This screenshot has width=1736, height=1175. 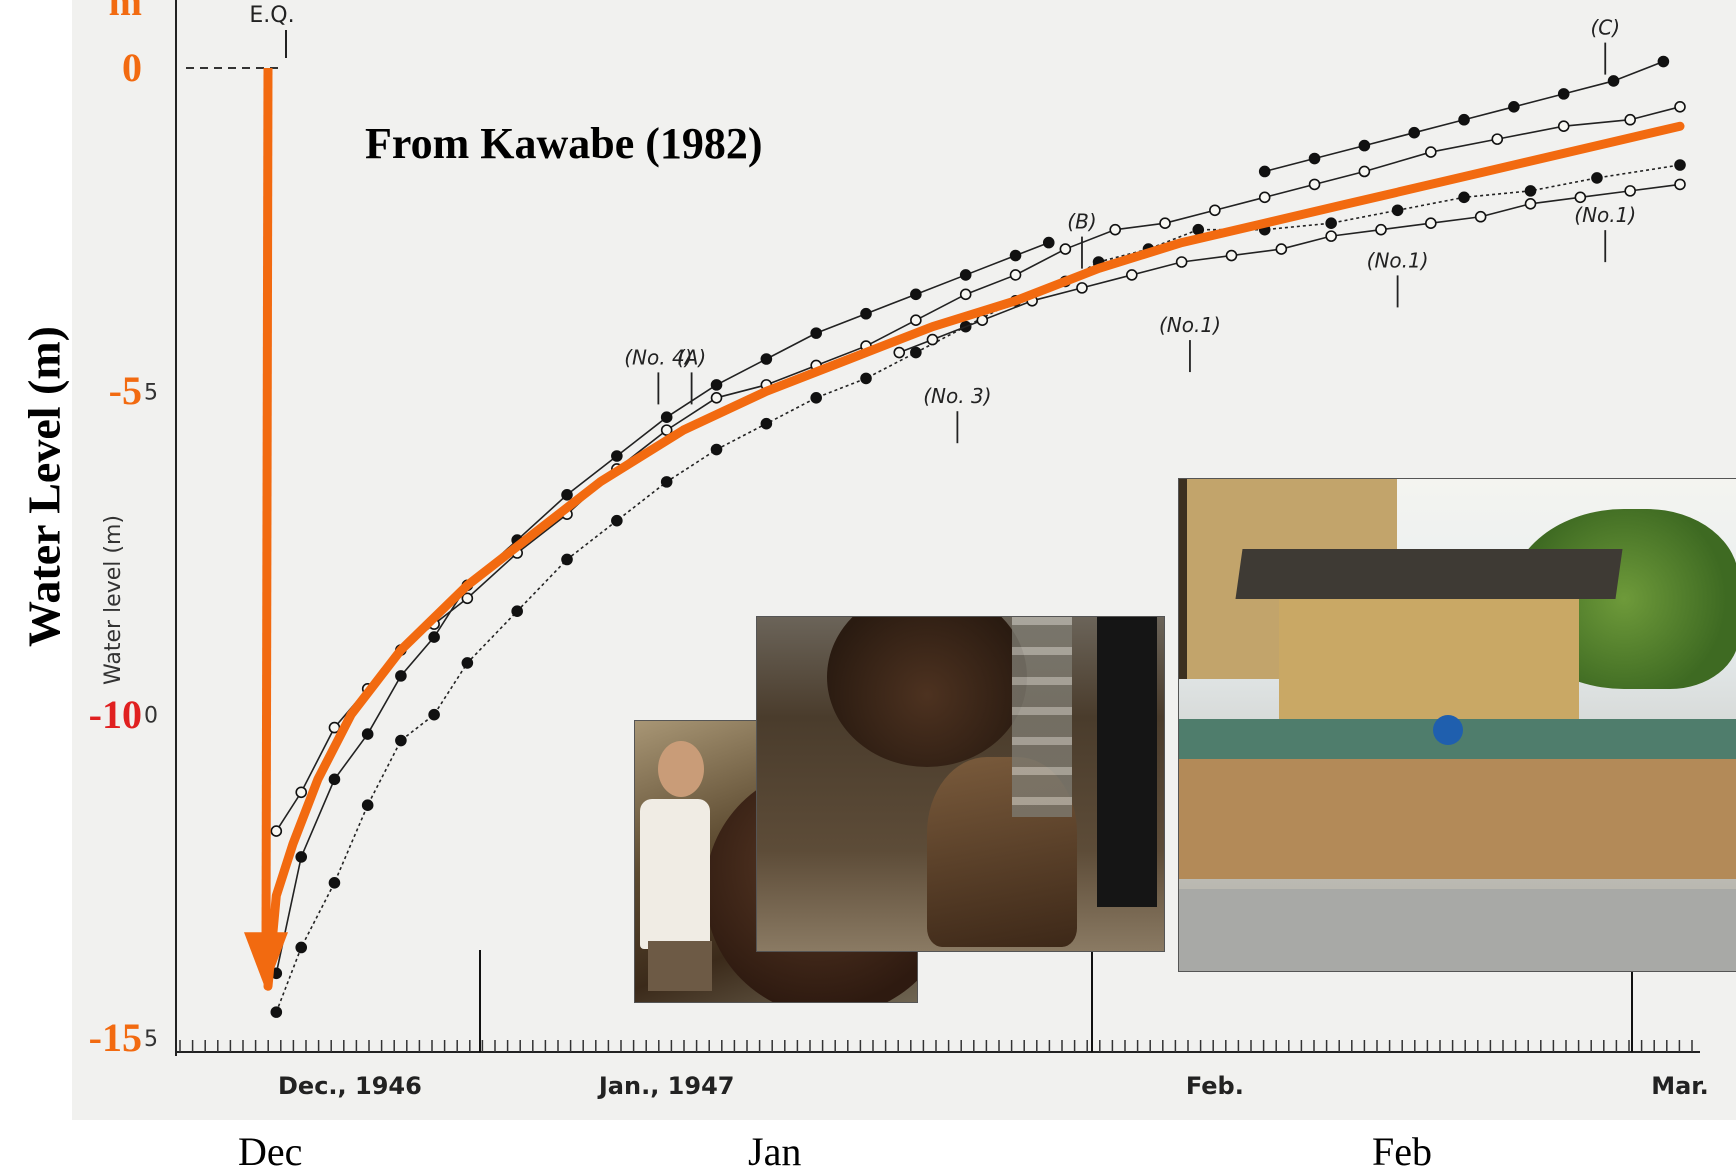 I want to click on inner-y-axis-label: Water level (m), so click(x=113, y=600).